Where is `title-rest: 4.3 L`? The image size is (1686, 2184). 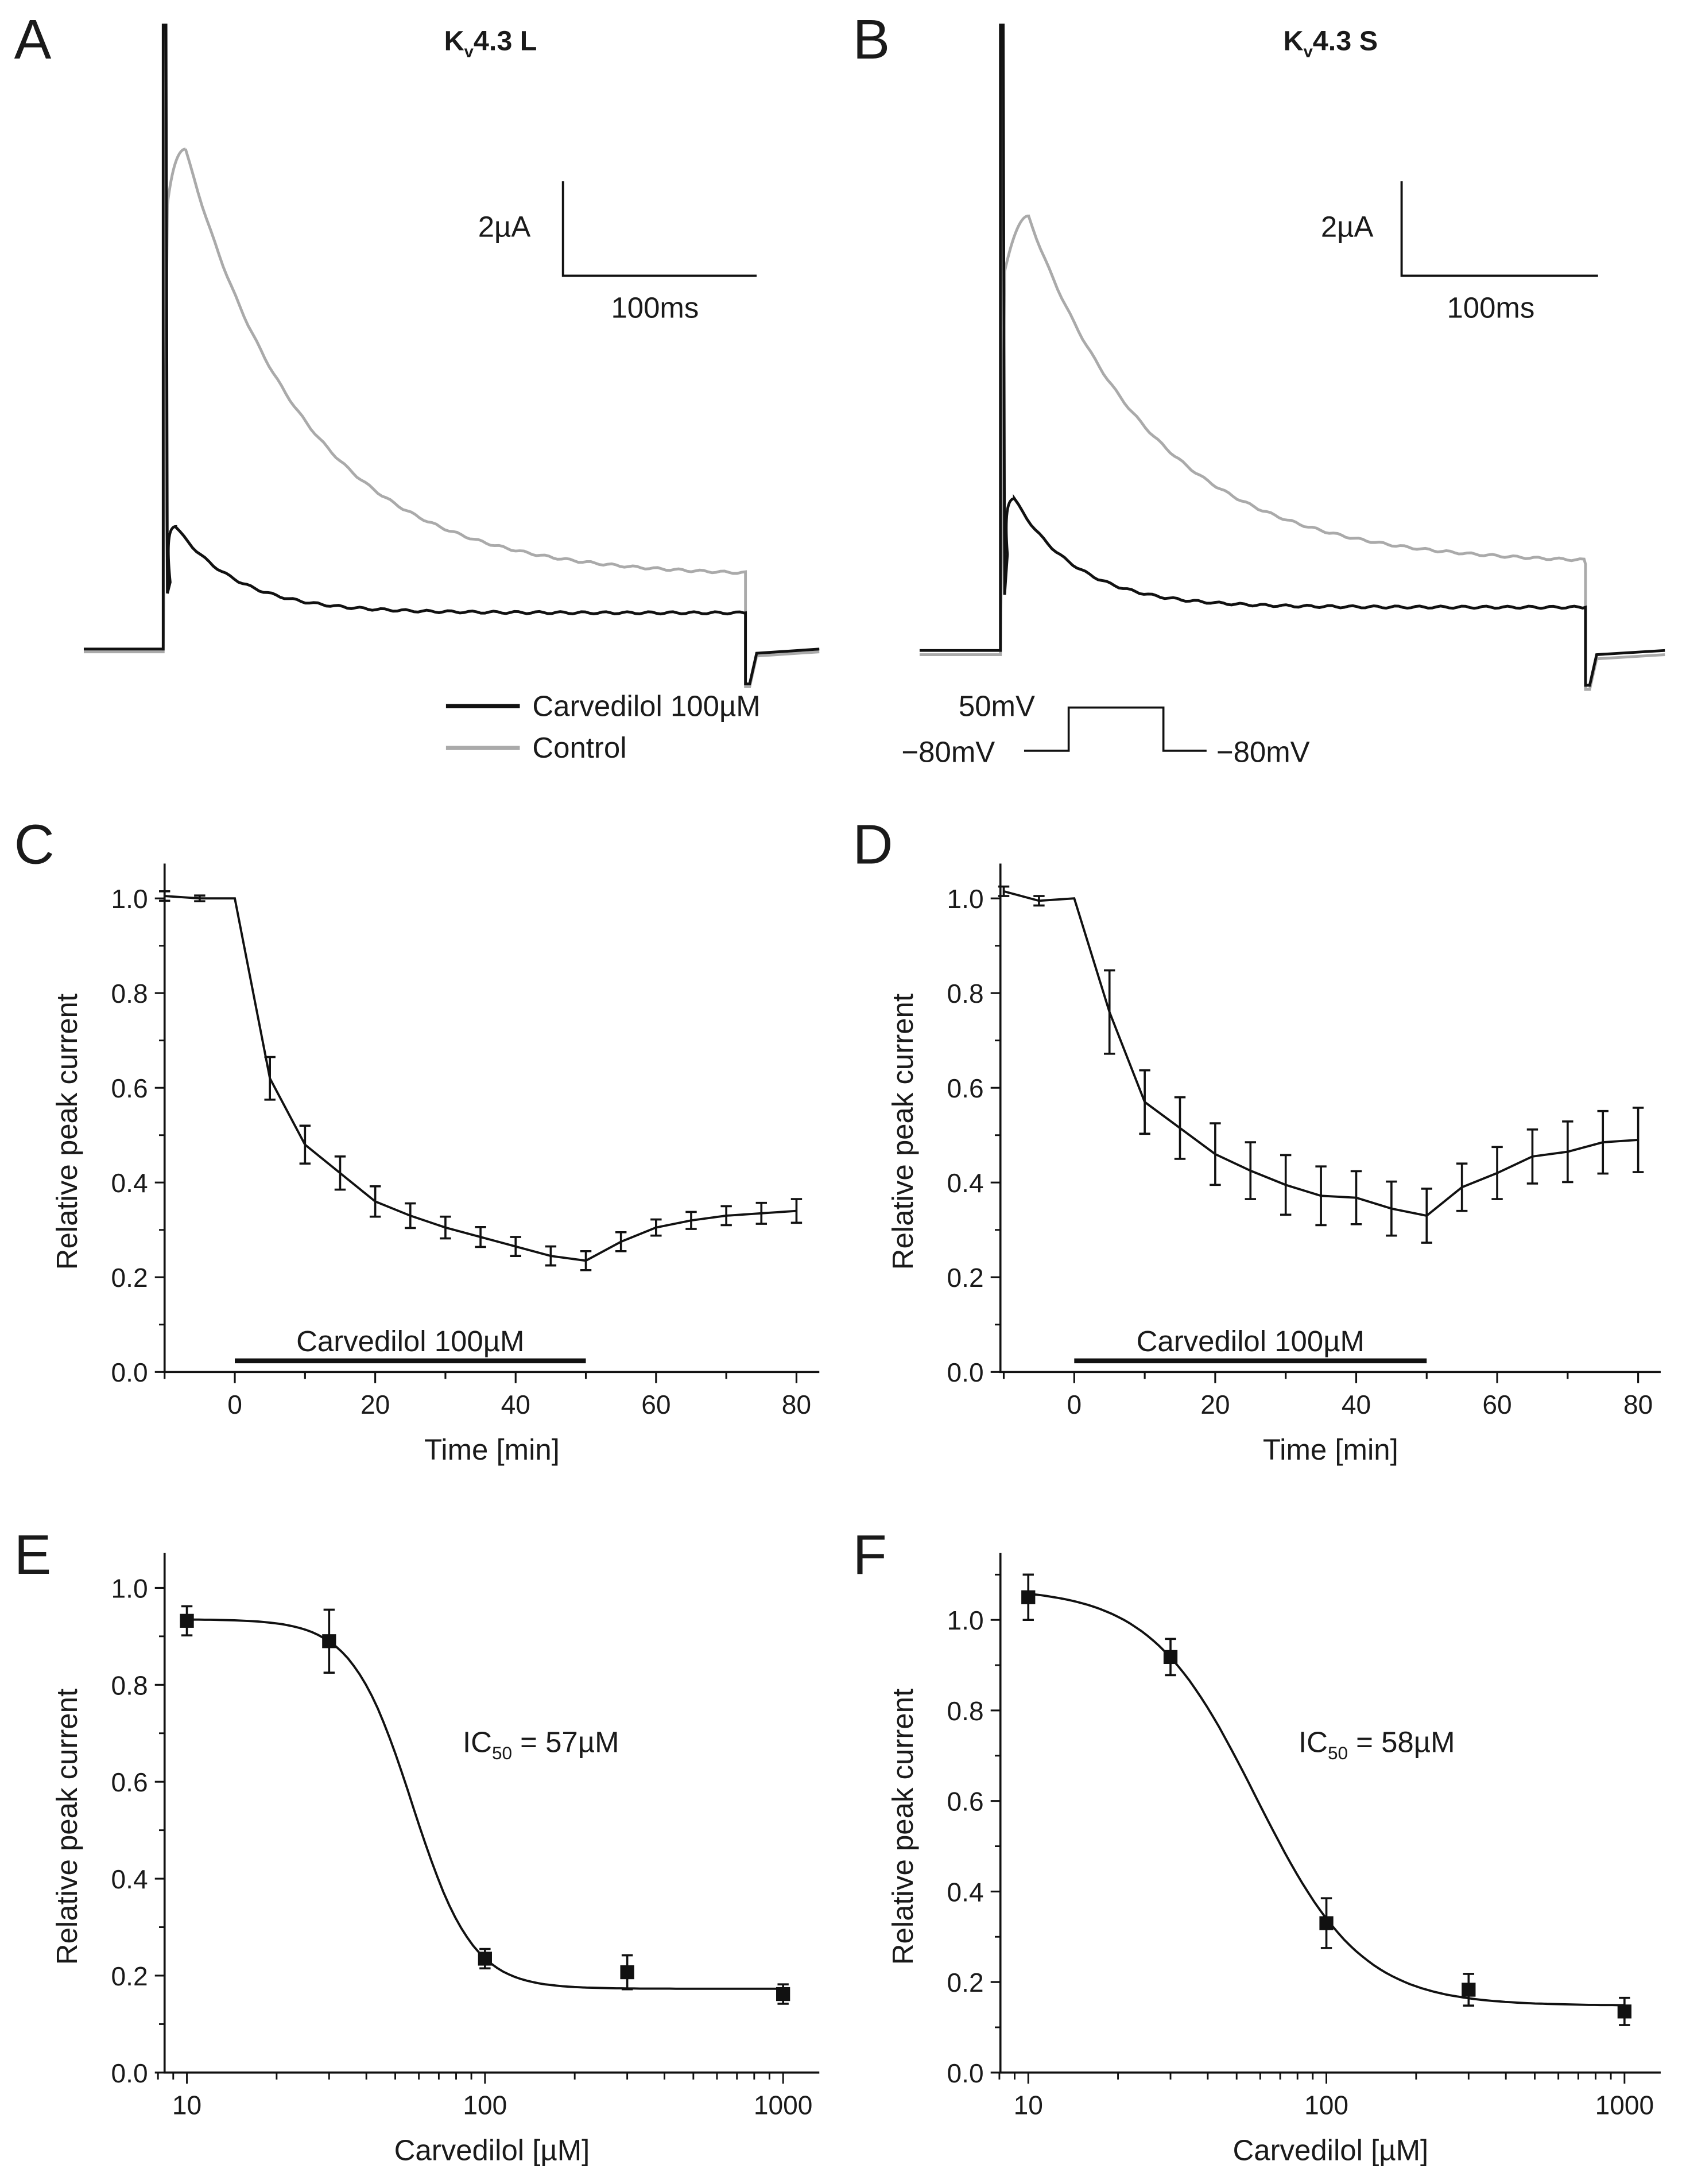 title-rest: 4.3 L is located at coordinates (506, 40).